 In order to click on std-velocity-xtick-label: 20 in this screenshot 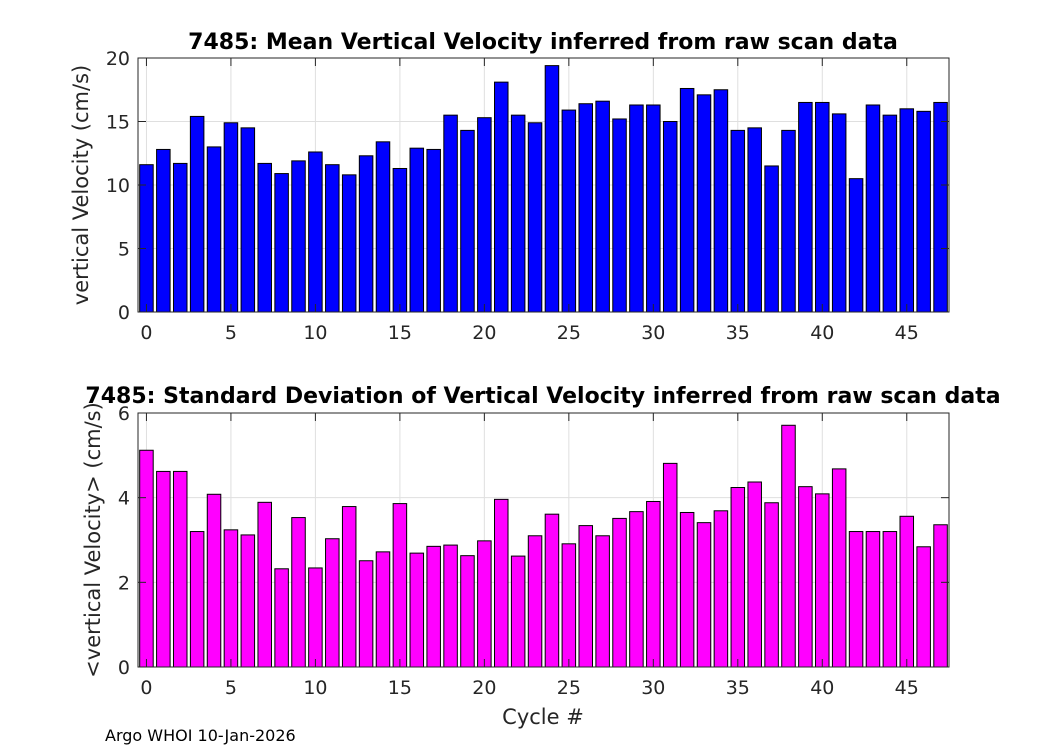, I will do `click(484, 688)`.